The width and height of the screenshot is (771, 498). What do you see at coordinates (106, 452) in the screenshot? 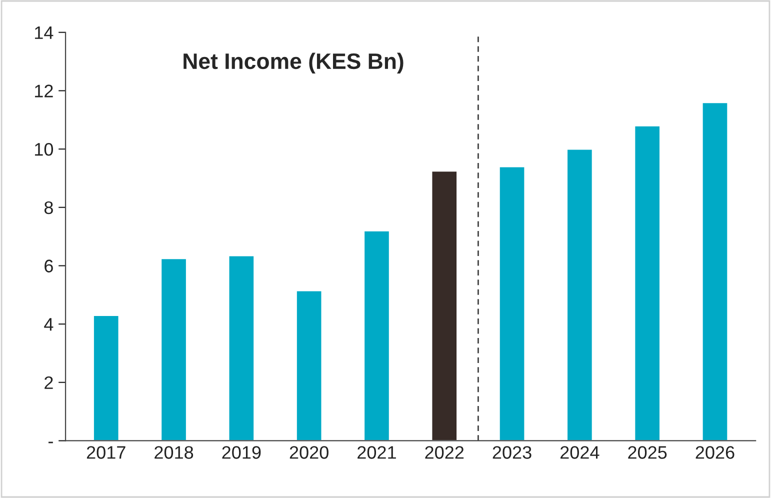
I see `x-tick-label: 2017` at bounding box center [106, 452].